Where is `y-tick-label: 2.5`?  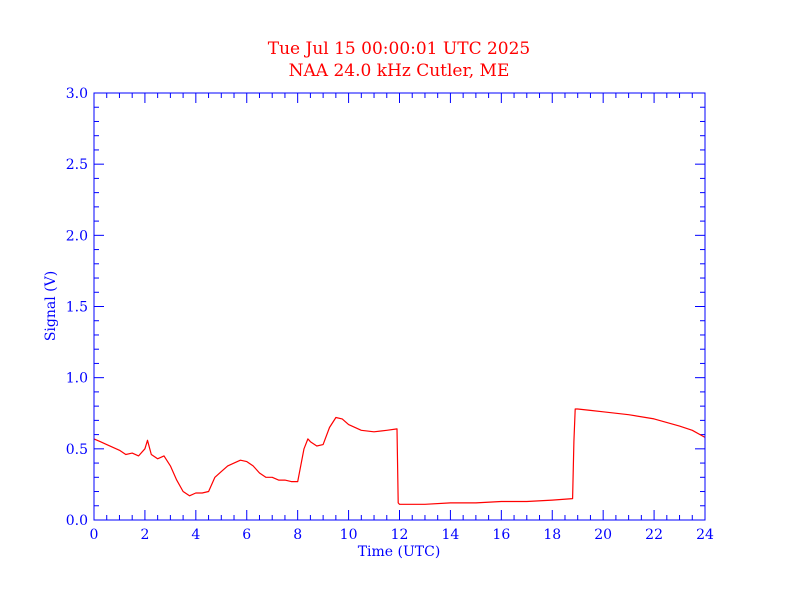 y-tick-label: 2.5 is located at coordinates (77, 165).